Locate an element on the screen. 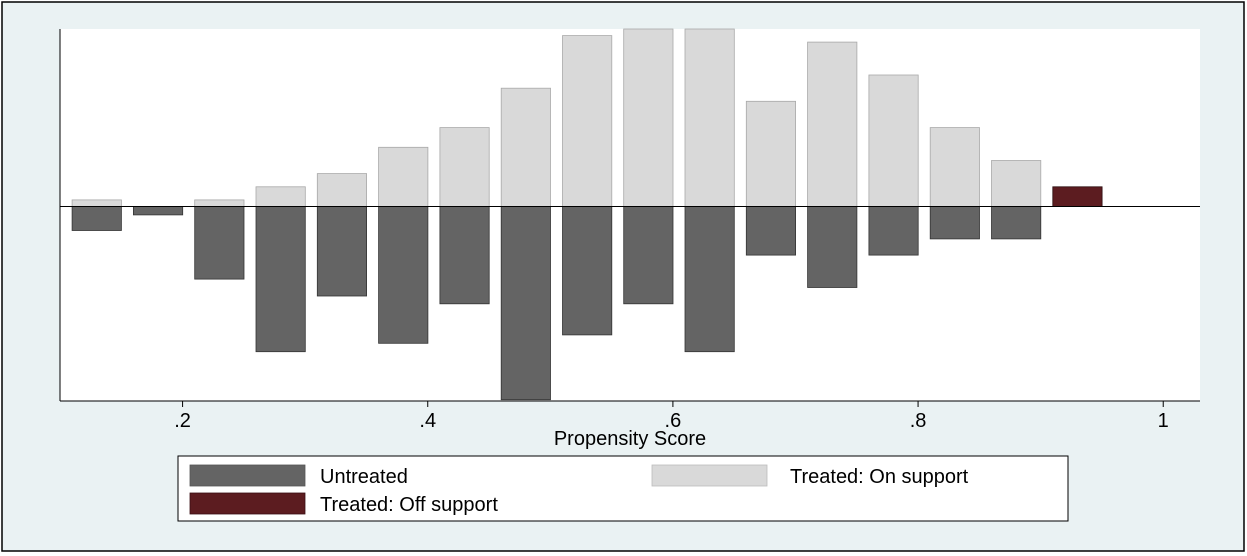 The image size is (1247, 556). x-tick-label-0: .2 is located at coordinates (182, 421).